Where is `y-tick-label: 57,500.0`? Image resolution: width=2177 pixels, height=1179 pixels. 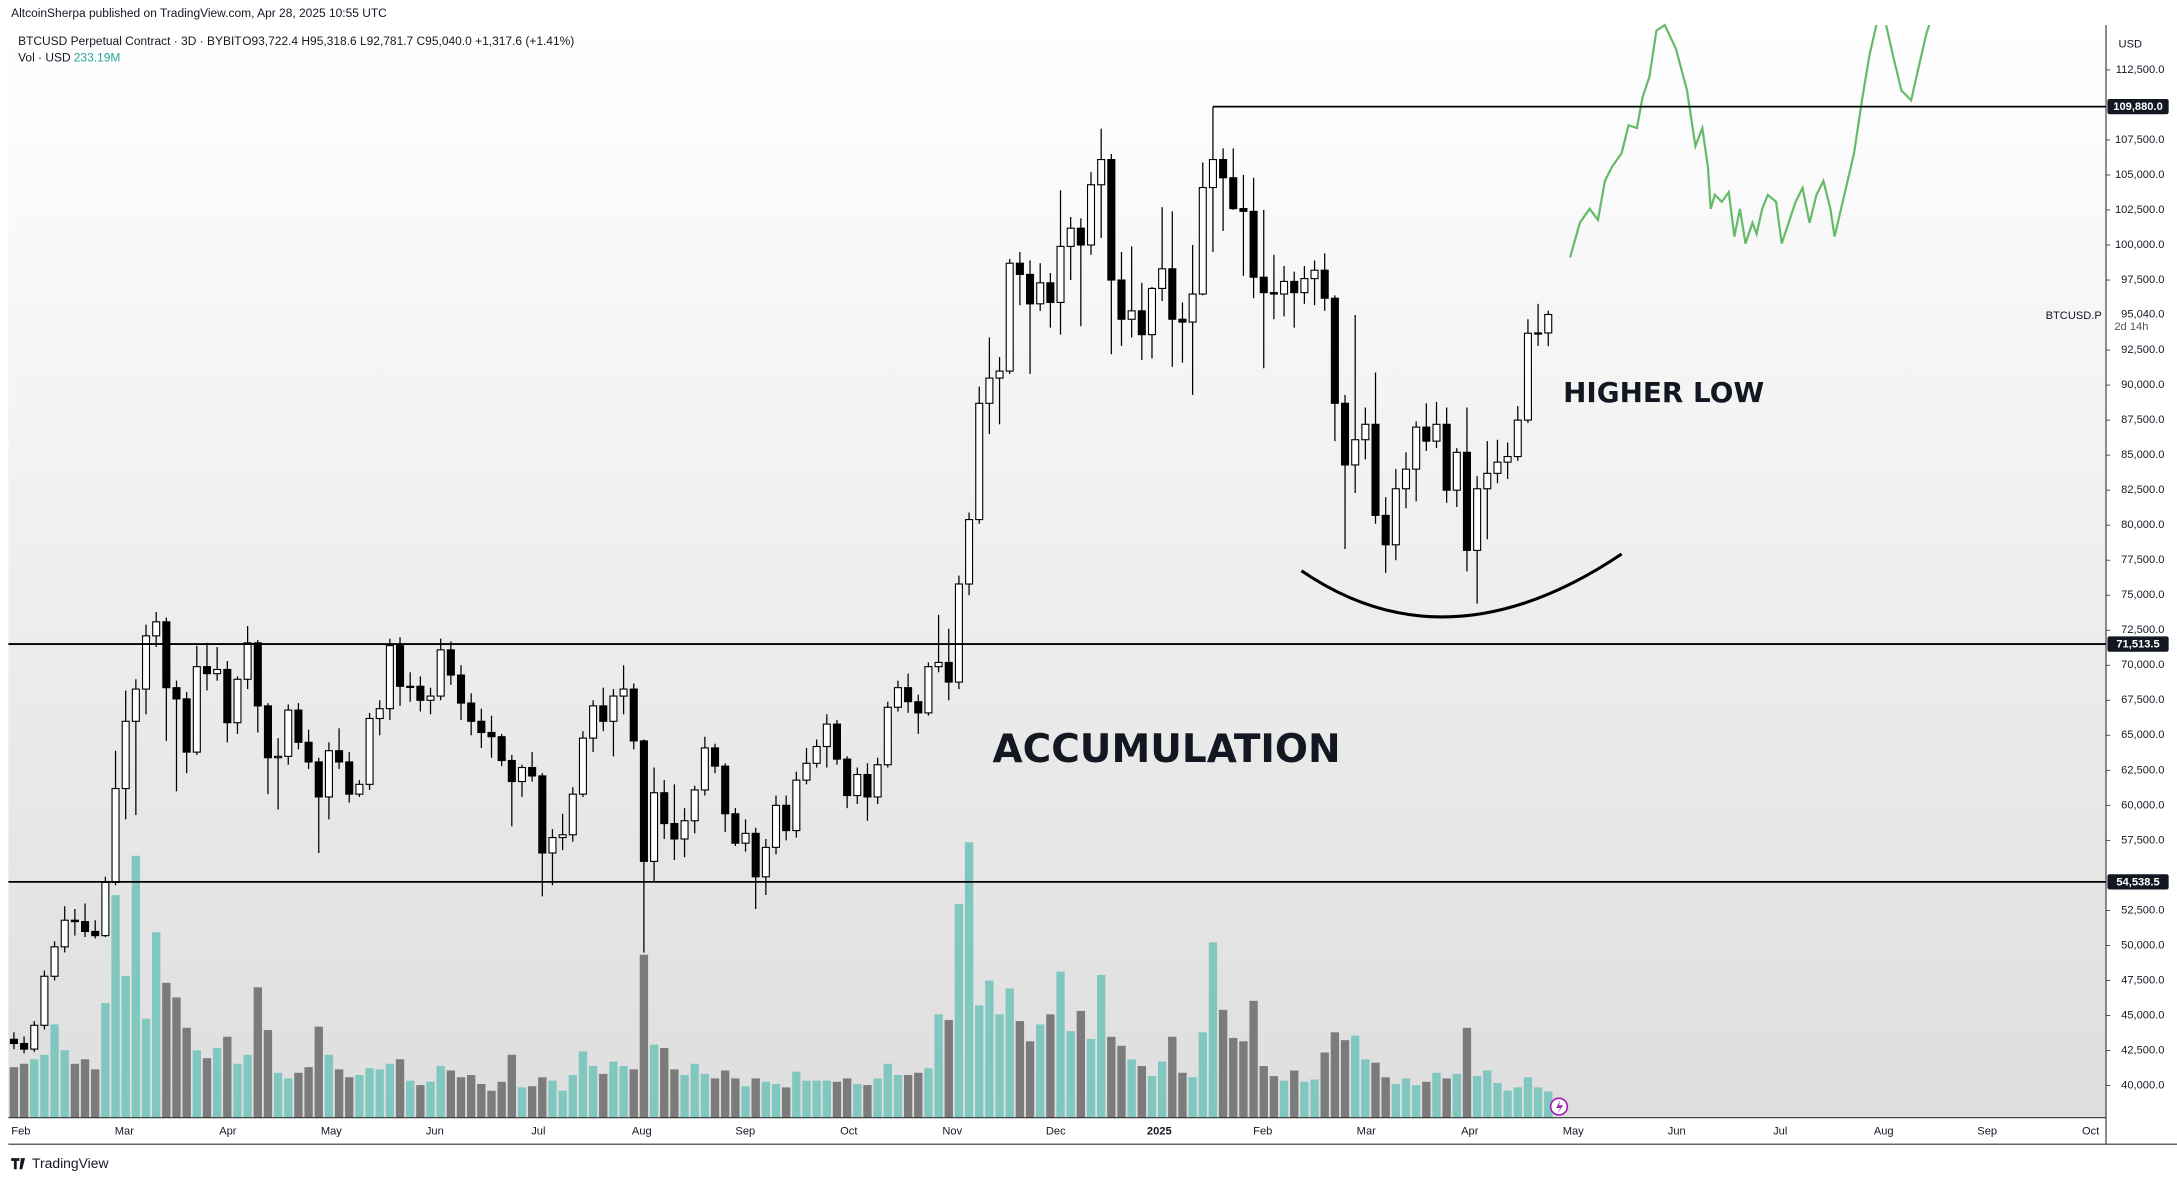 y-tick-label: 57,500.0 is located at coordinates (2142, 840).